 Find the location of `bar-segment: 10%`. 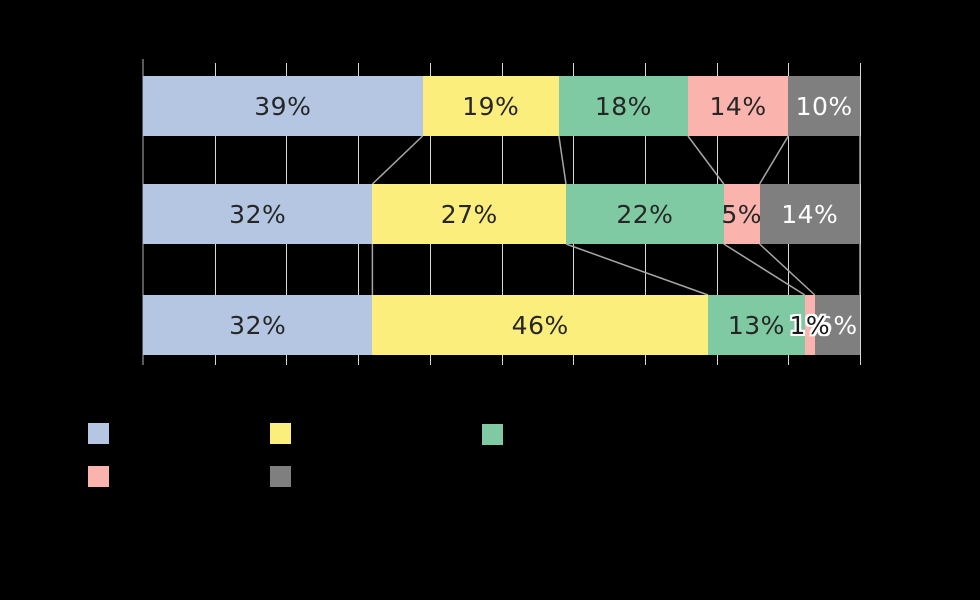

bar-segment: 10% is located at coordinates (824, 106).